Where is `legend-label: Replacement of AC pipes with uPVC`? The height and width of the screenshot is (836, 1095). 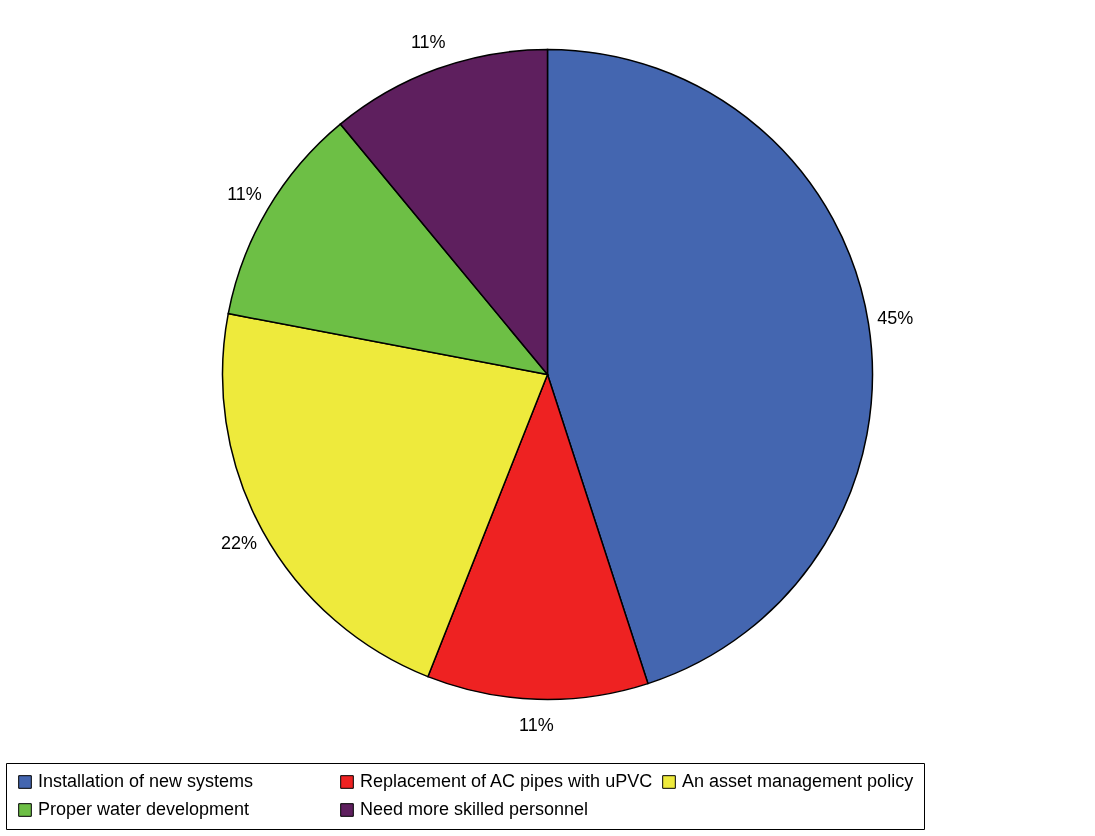 legend-label: Replacement of AC pipes with uPVC is located at coordinates (506, 781).